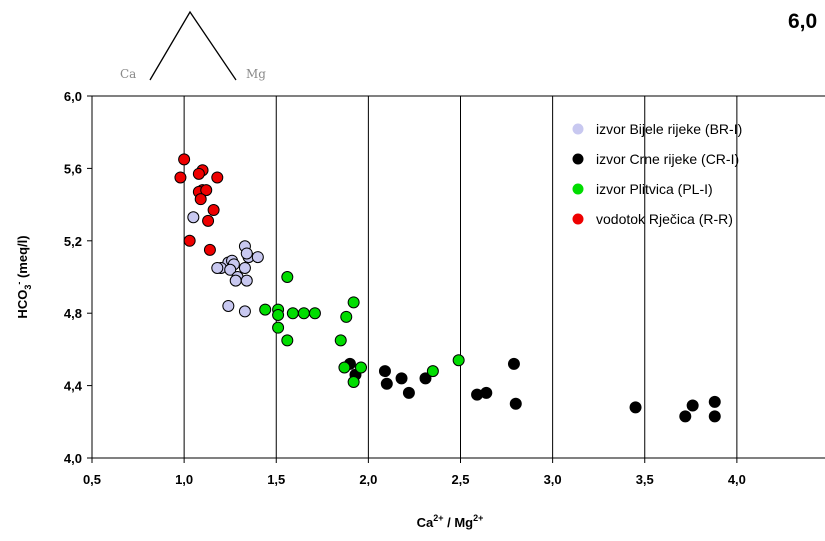 Image resolution: width=825 pixels, height=541 pixels. Describe the element at coordinates (645, 479) in the screenshot. I see `x-tick-label: 3,5` at that location.